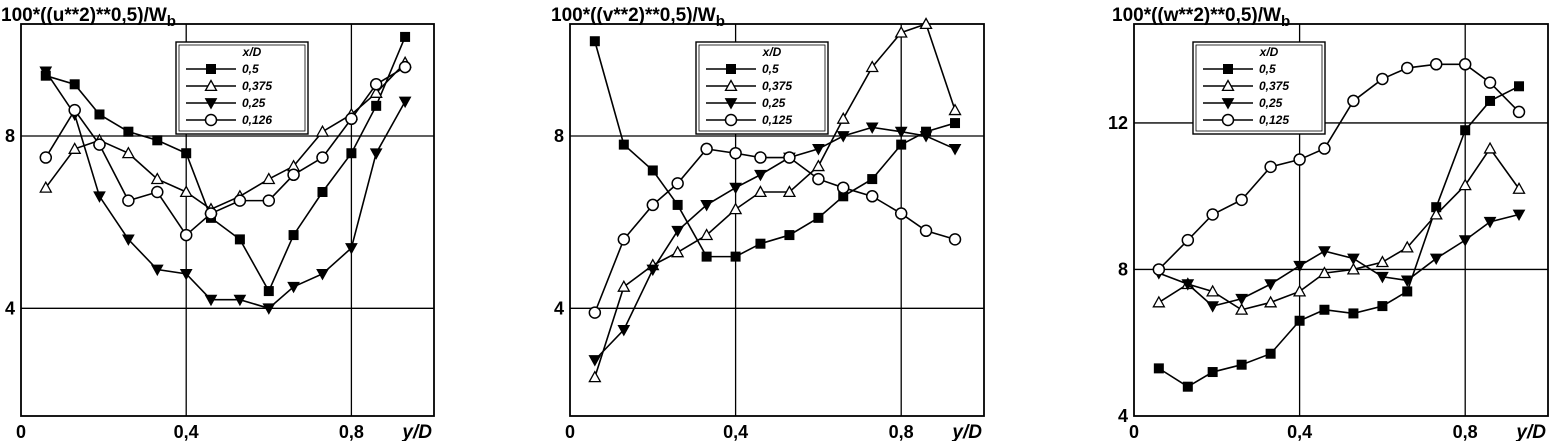 This screenshot has height=441, width=1554. I want to click on legend-label: 0,5, so click(770, 69).